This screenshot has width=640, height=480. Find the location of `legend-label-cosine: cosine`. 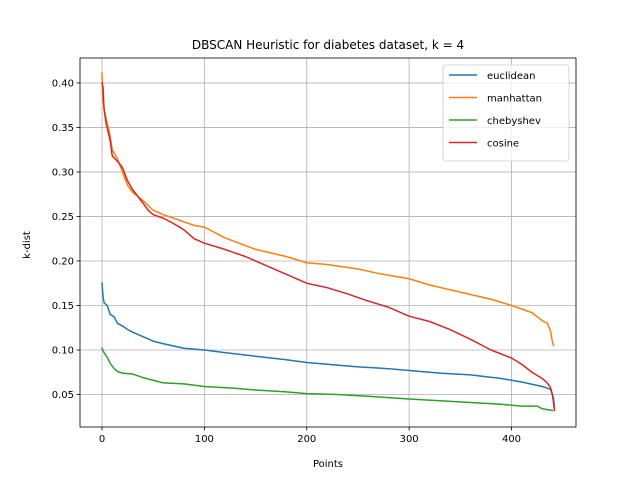

legend-label-cosine: cosine is located at coordinates (503, 144).